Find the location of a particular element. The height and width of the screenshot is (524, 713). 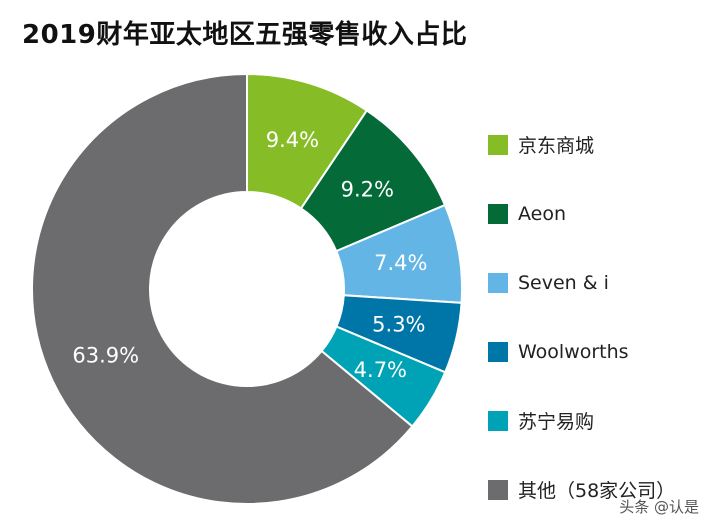

slice-value-label: 9.2% is located at coordinates (367, 190).